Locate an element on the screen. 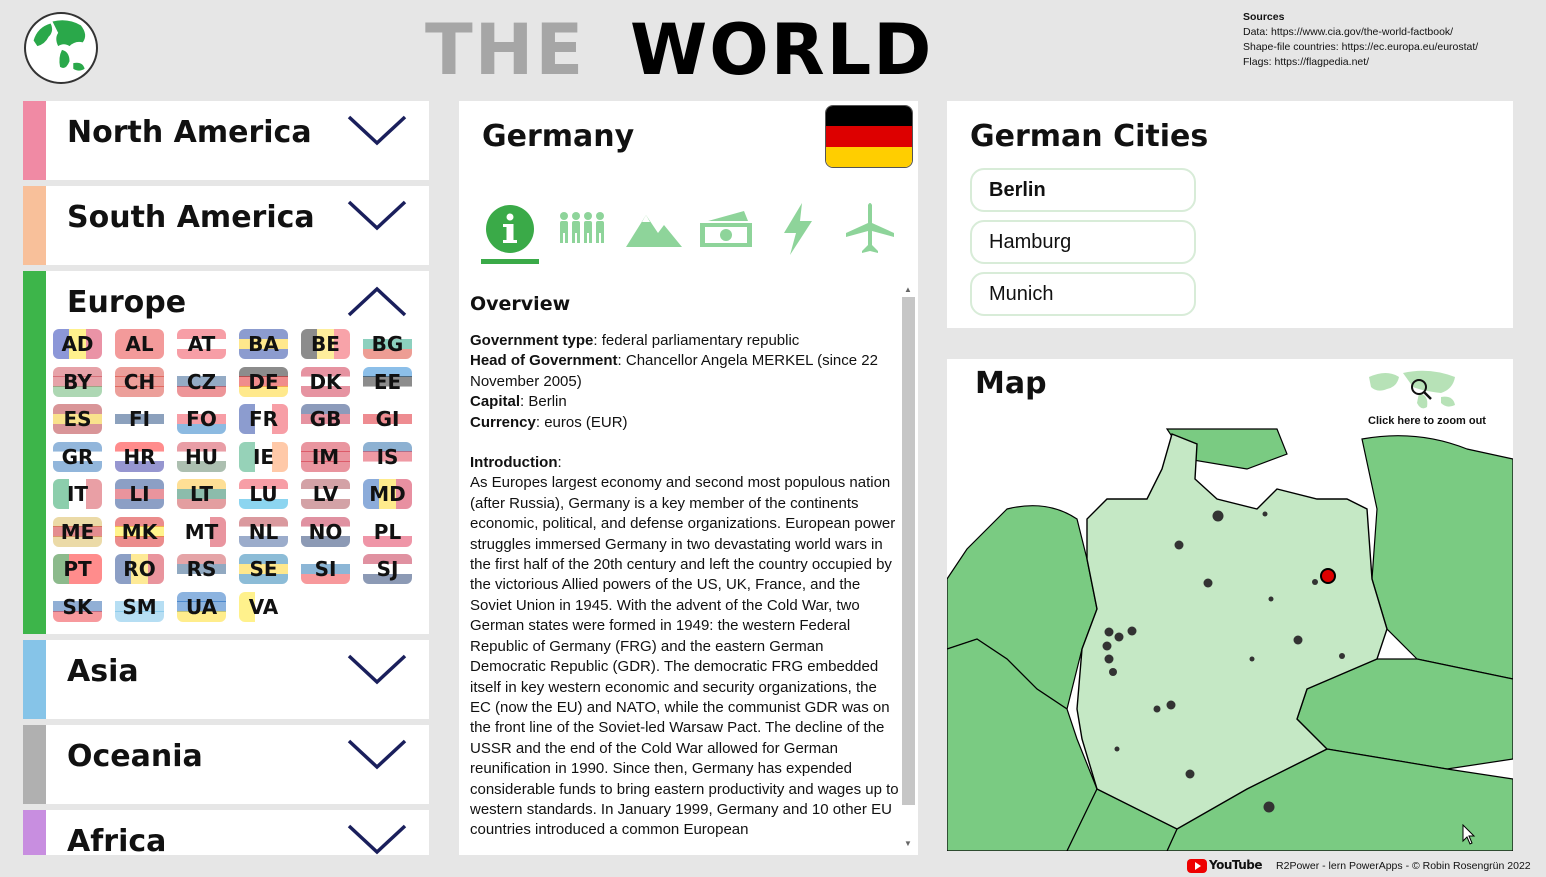 Image resolution: width=1546 pixels, height=877 pixels. flag-code-label: CH is located at coordinates (139, 381).